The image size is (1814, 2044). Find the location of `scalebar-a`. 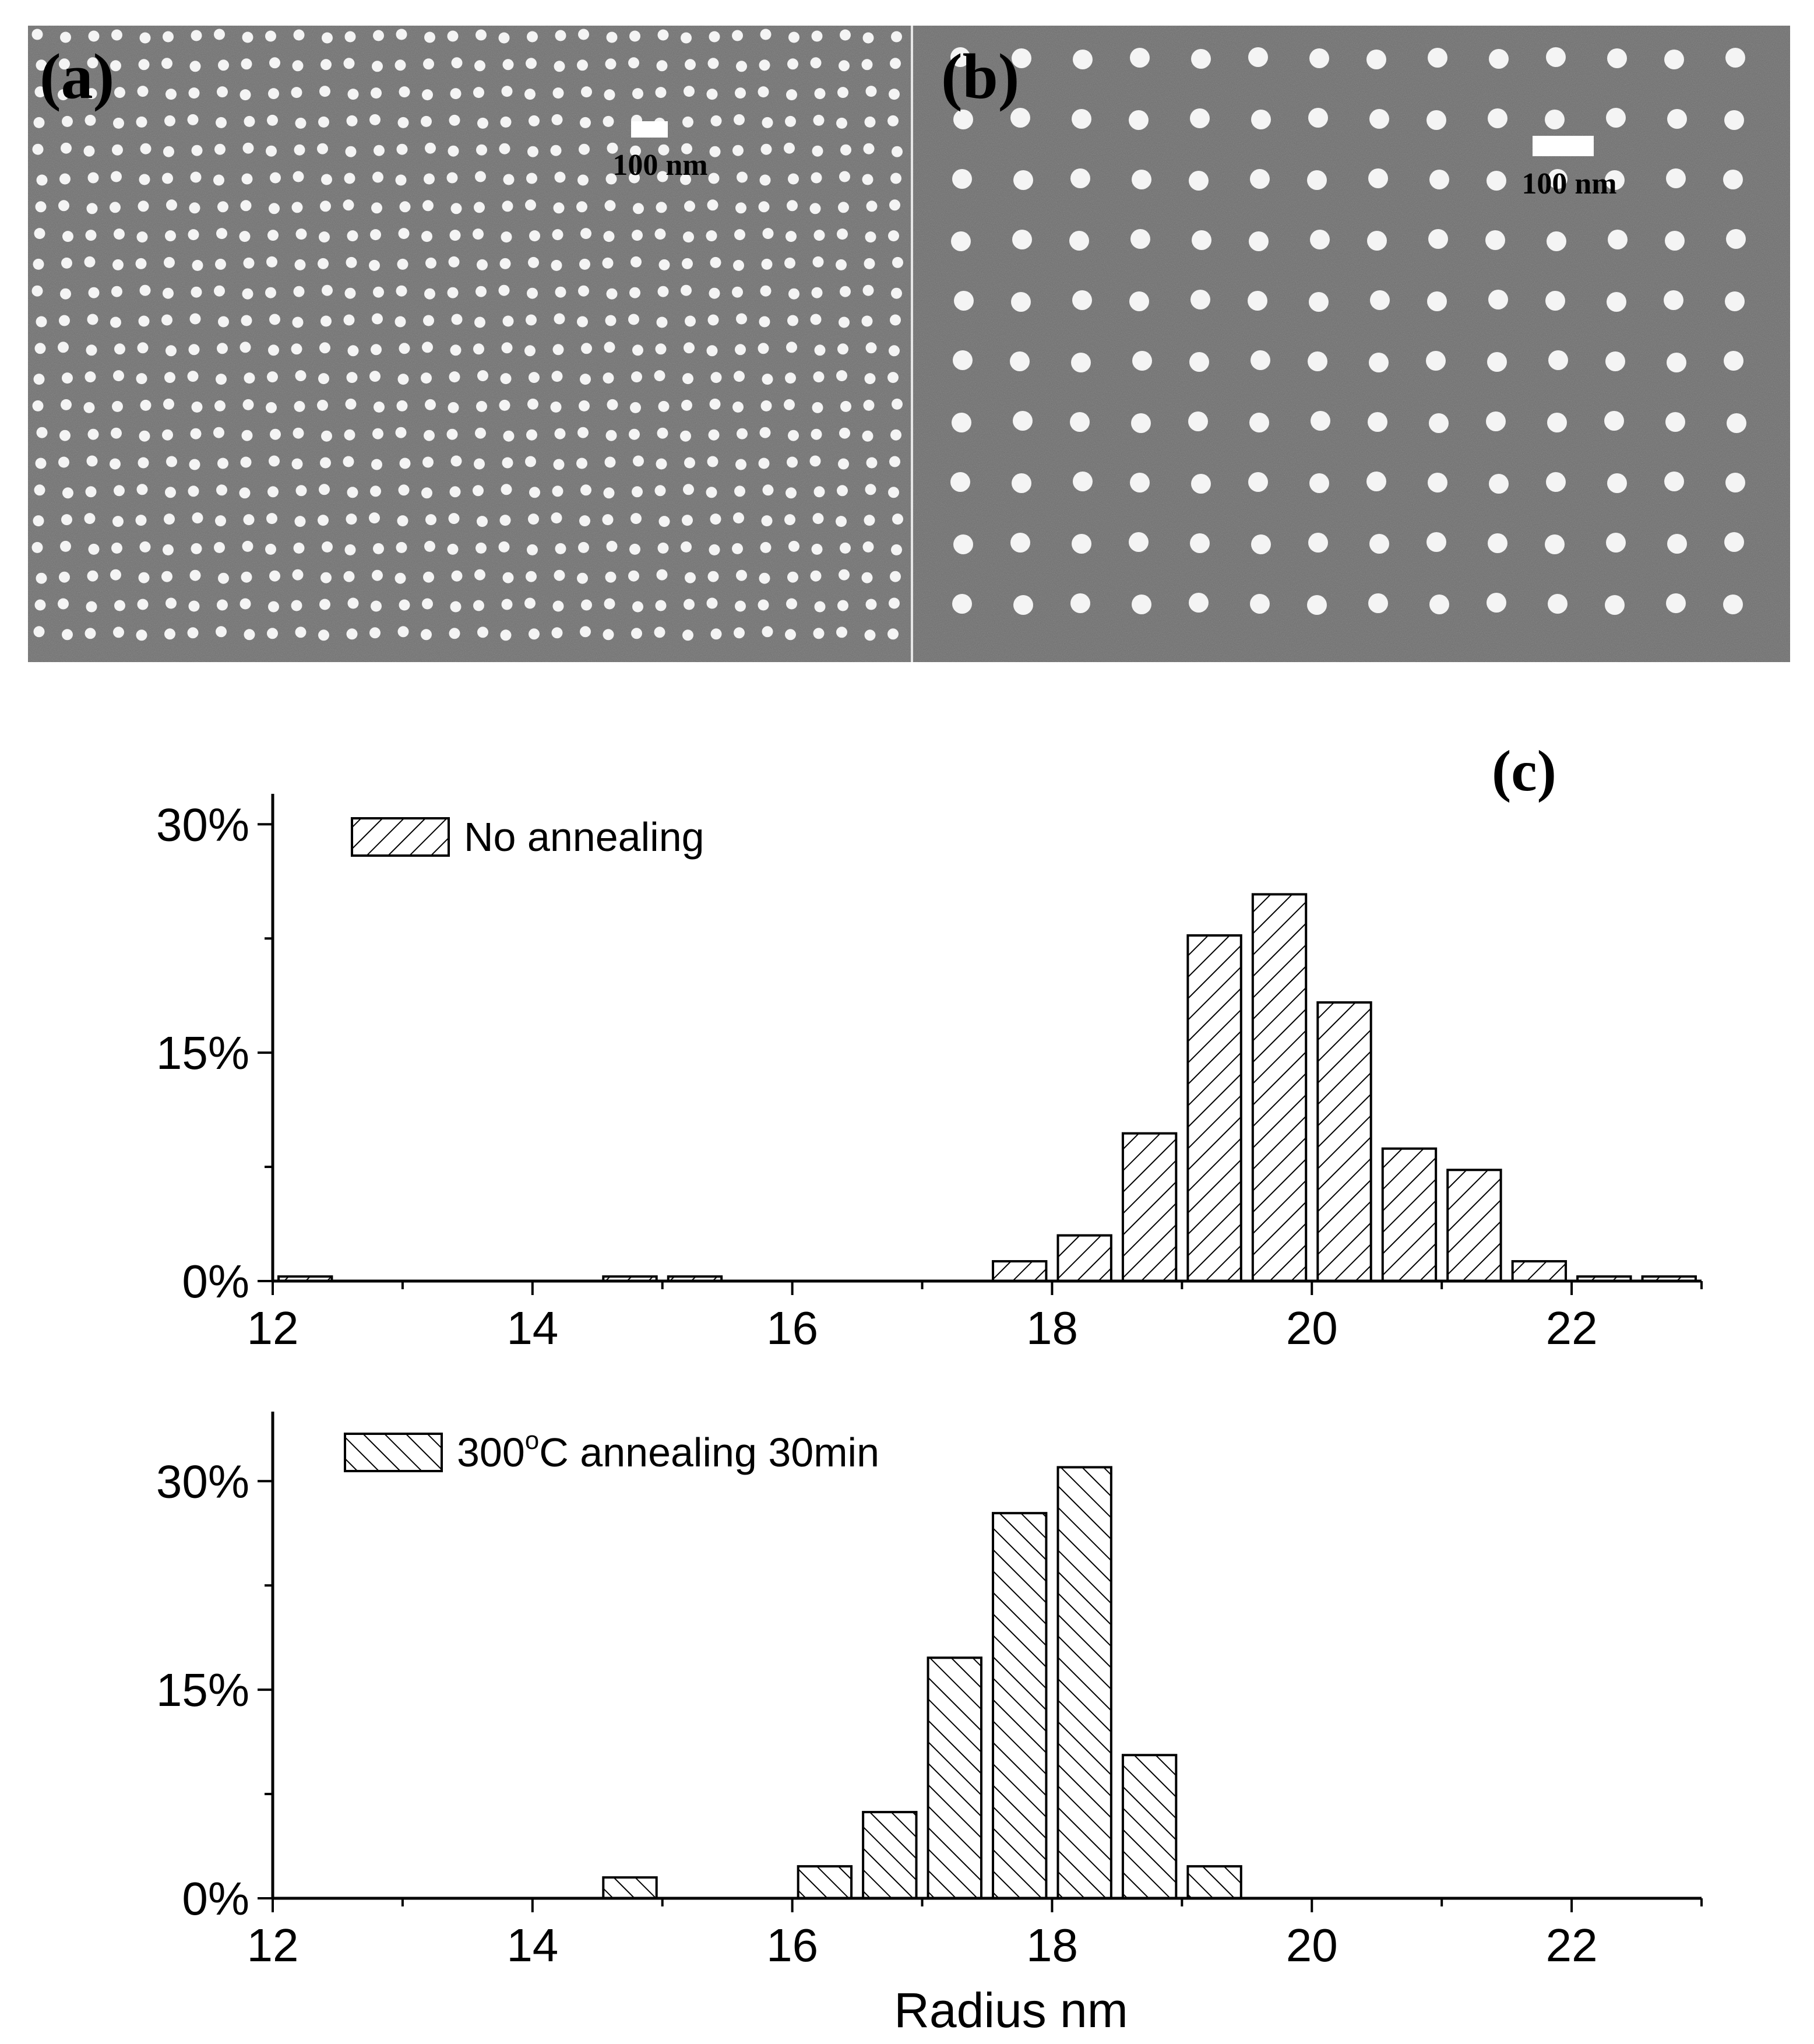

scalebar-a is located at coordinates (649, 129).